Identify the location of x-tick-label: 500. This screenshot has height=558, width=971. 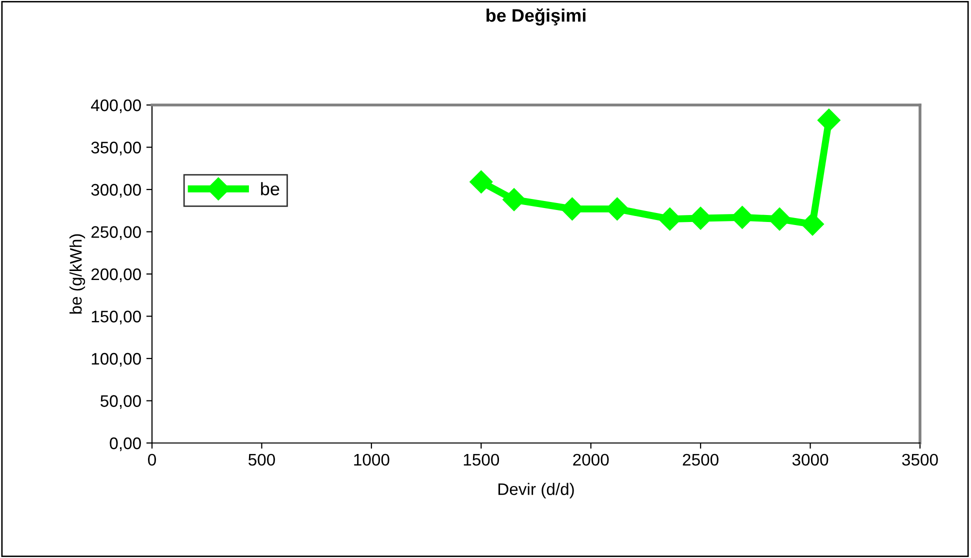
(261, 460).